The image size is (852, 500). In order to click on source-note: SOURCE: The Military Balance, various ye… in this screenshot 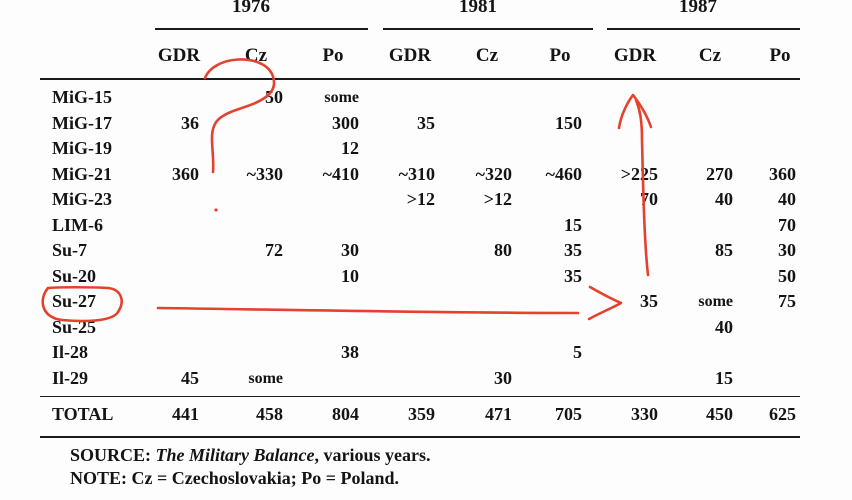, I will do `click(250, 455)`.